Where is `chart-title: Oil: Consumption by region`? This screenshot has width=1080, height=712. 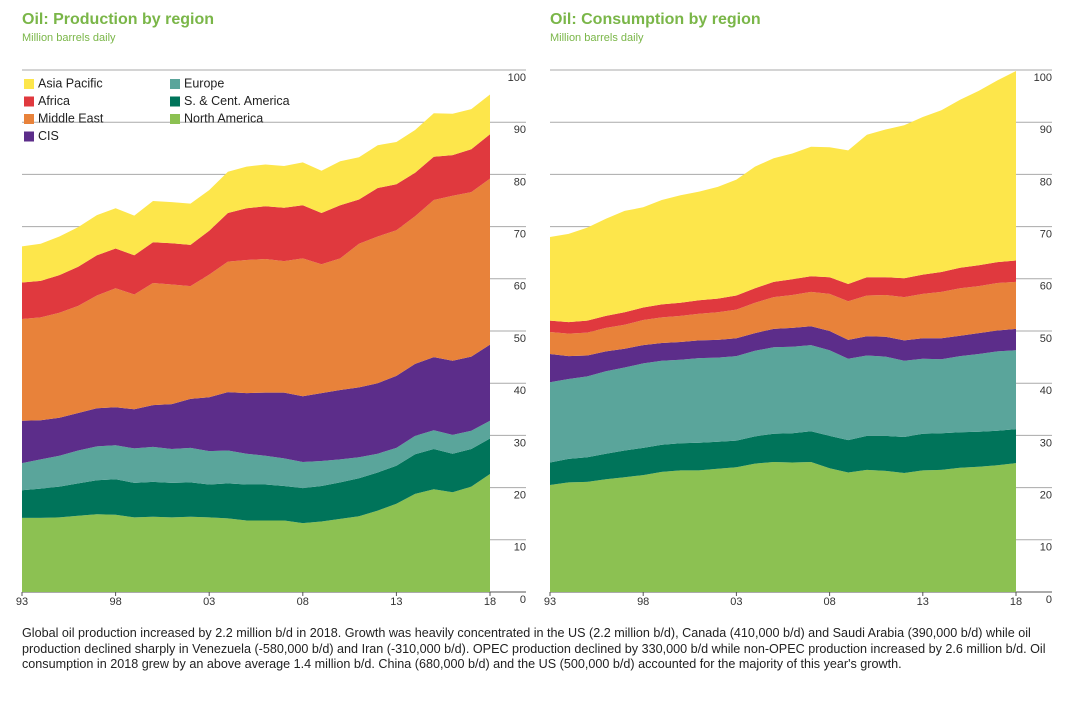
chart-title: Oil: Consumption by region is located at coordinates (655, 19).